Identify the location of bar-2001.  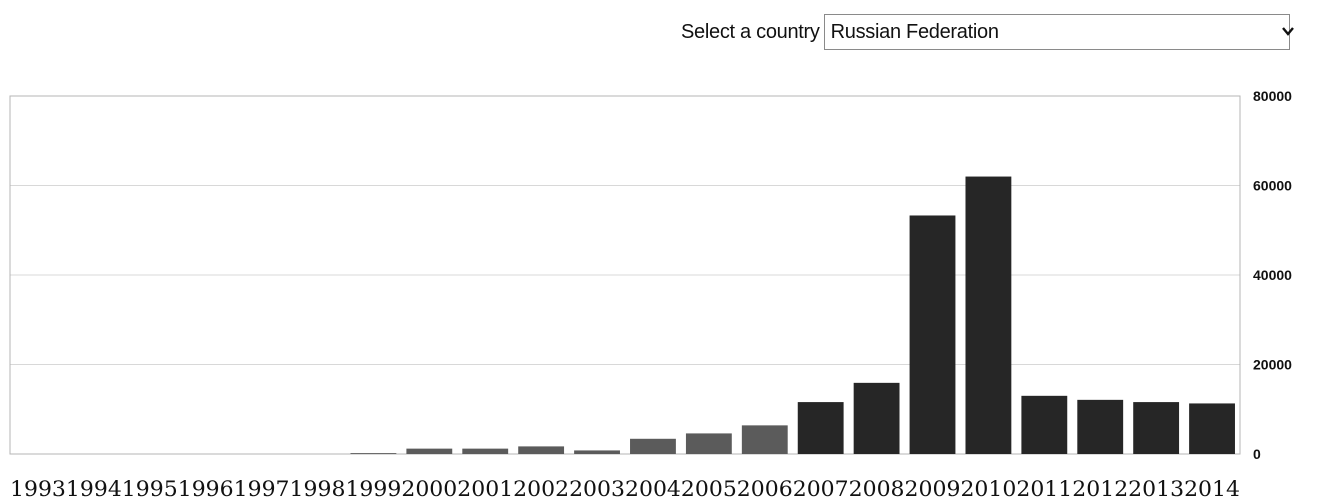
(485, 451).